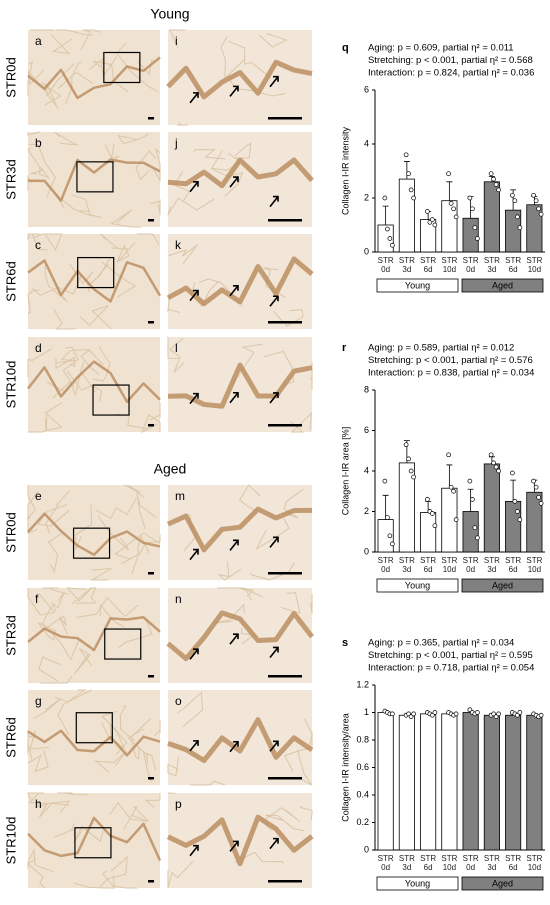 Image resolution: width=550 pixels, height=905 pixels. What do you see at coordinates (366, 389) in the screenshot?
I see `y-tick-label: 8` at bounding box center [366, 389].